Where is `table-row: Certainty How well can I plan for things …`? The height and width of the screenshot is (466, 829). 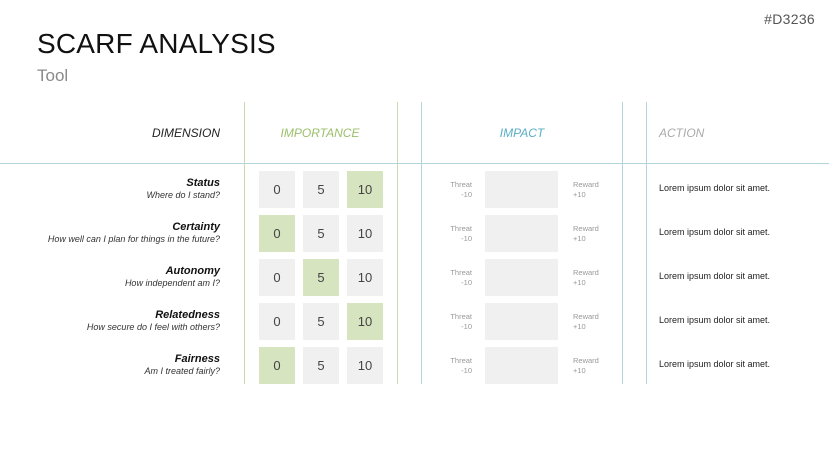 table-row: Certainty How well can I plan for things … is located at coordinates (414, 233).